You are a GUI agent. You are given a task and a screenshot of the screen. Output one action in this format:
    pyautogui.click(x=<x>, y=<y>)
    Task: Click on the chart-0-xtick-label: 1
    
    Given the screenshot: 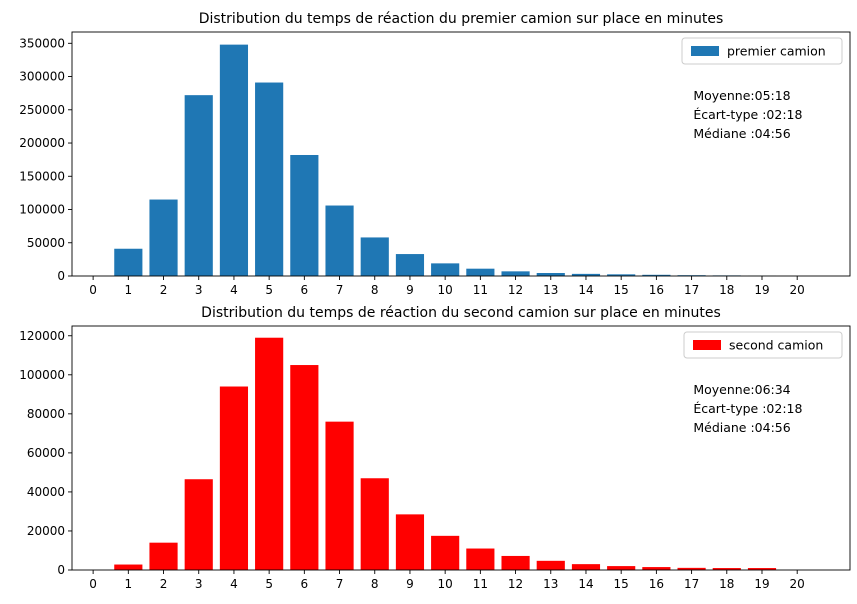 What is the action you would take?
    pyautogui.click(x=129, y=290)
    